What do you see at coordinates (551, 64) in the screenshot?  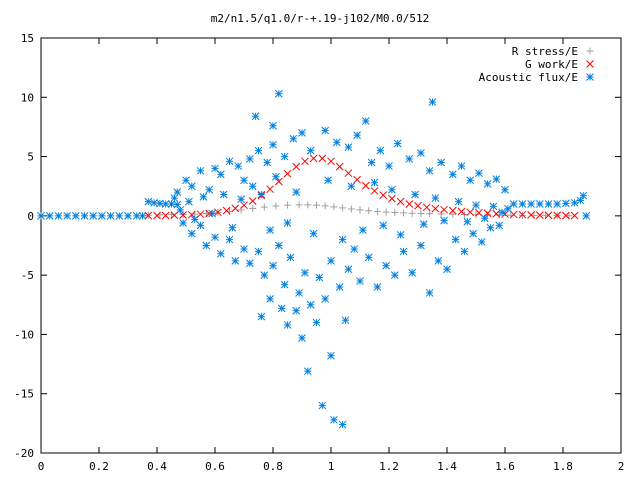 I see `legend-label: G work/E` at bounding box center [551, 64].